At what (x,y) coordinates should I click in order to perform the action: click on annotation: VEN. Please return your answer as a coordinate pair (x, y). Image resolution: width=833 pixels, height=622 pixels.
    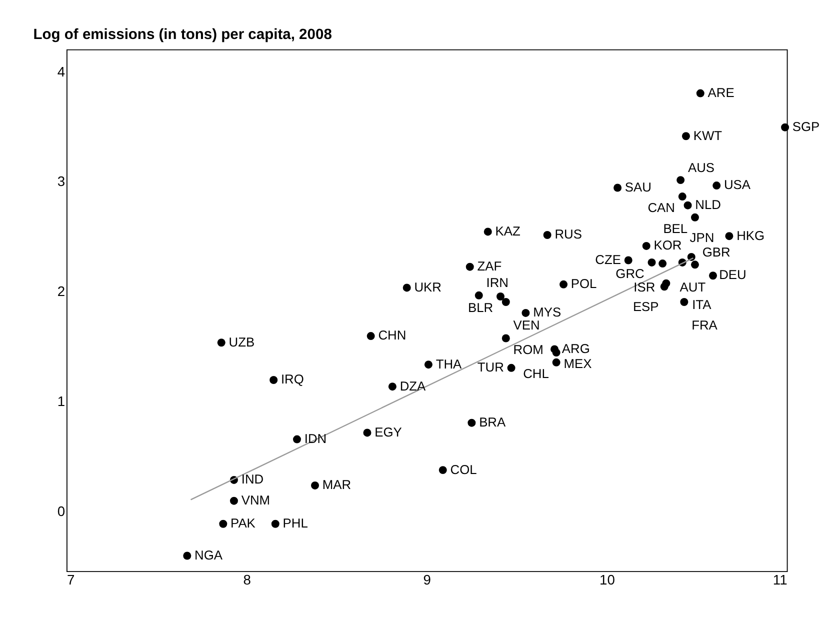
    Looking at the image, I should click on (526, 325).